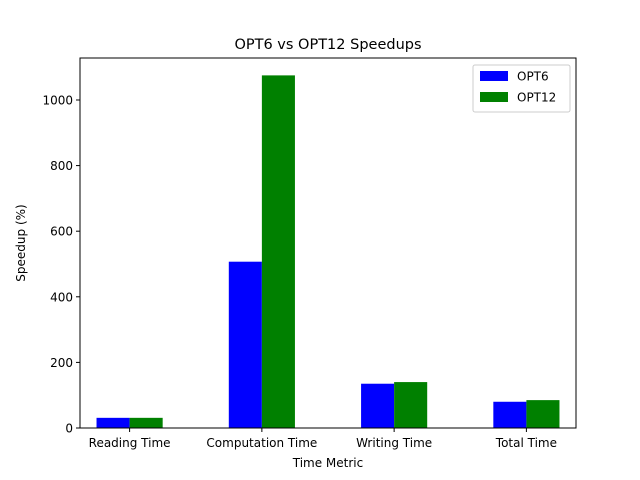 The width and height of the screenshot is (640, 480). Describe the element at coordinates (57, 100) in the screenshot. I see `y-tick-label-5: 1000` at that location.